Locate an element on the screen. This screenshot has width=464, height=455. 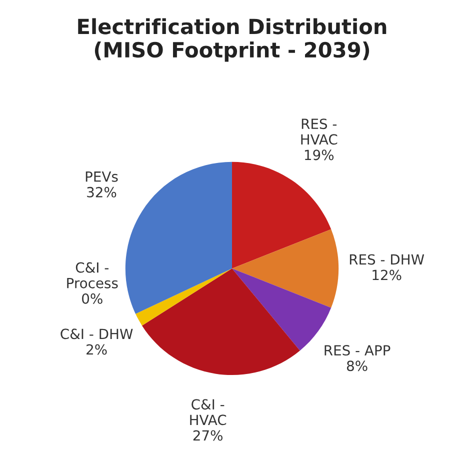
data-label: 2% is located at coordinates (96, 349).